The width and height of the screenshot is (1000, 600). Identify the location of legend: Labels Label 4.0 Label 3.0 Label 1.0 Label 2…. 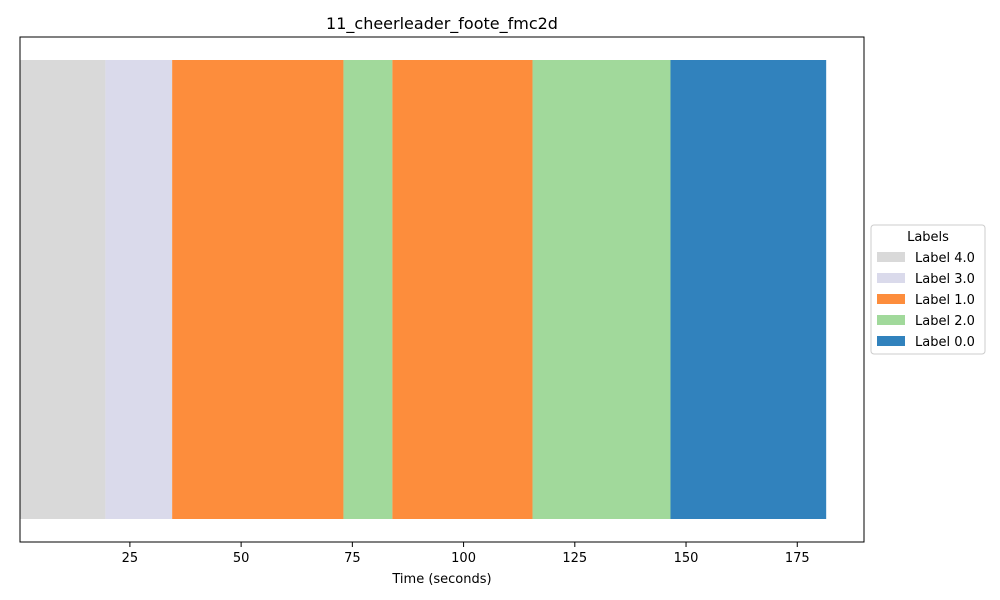
(928, 289).